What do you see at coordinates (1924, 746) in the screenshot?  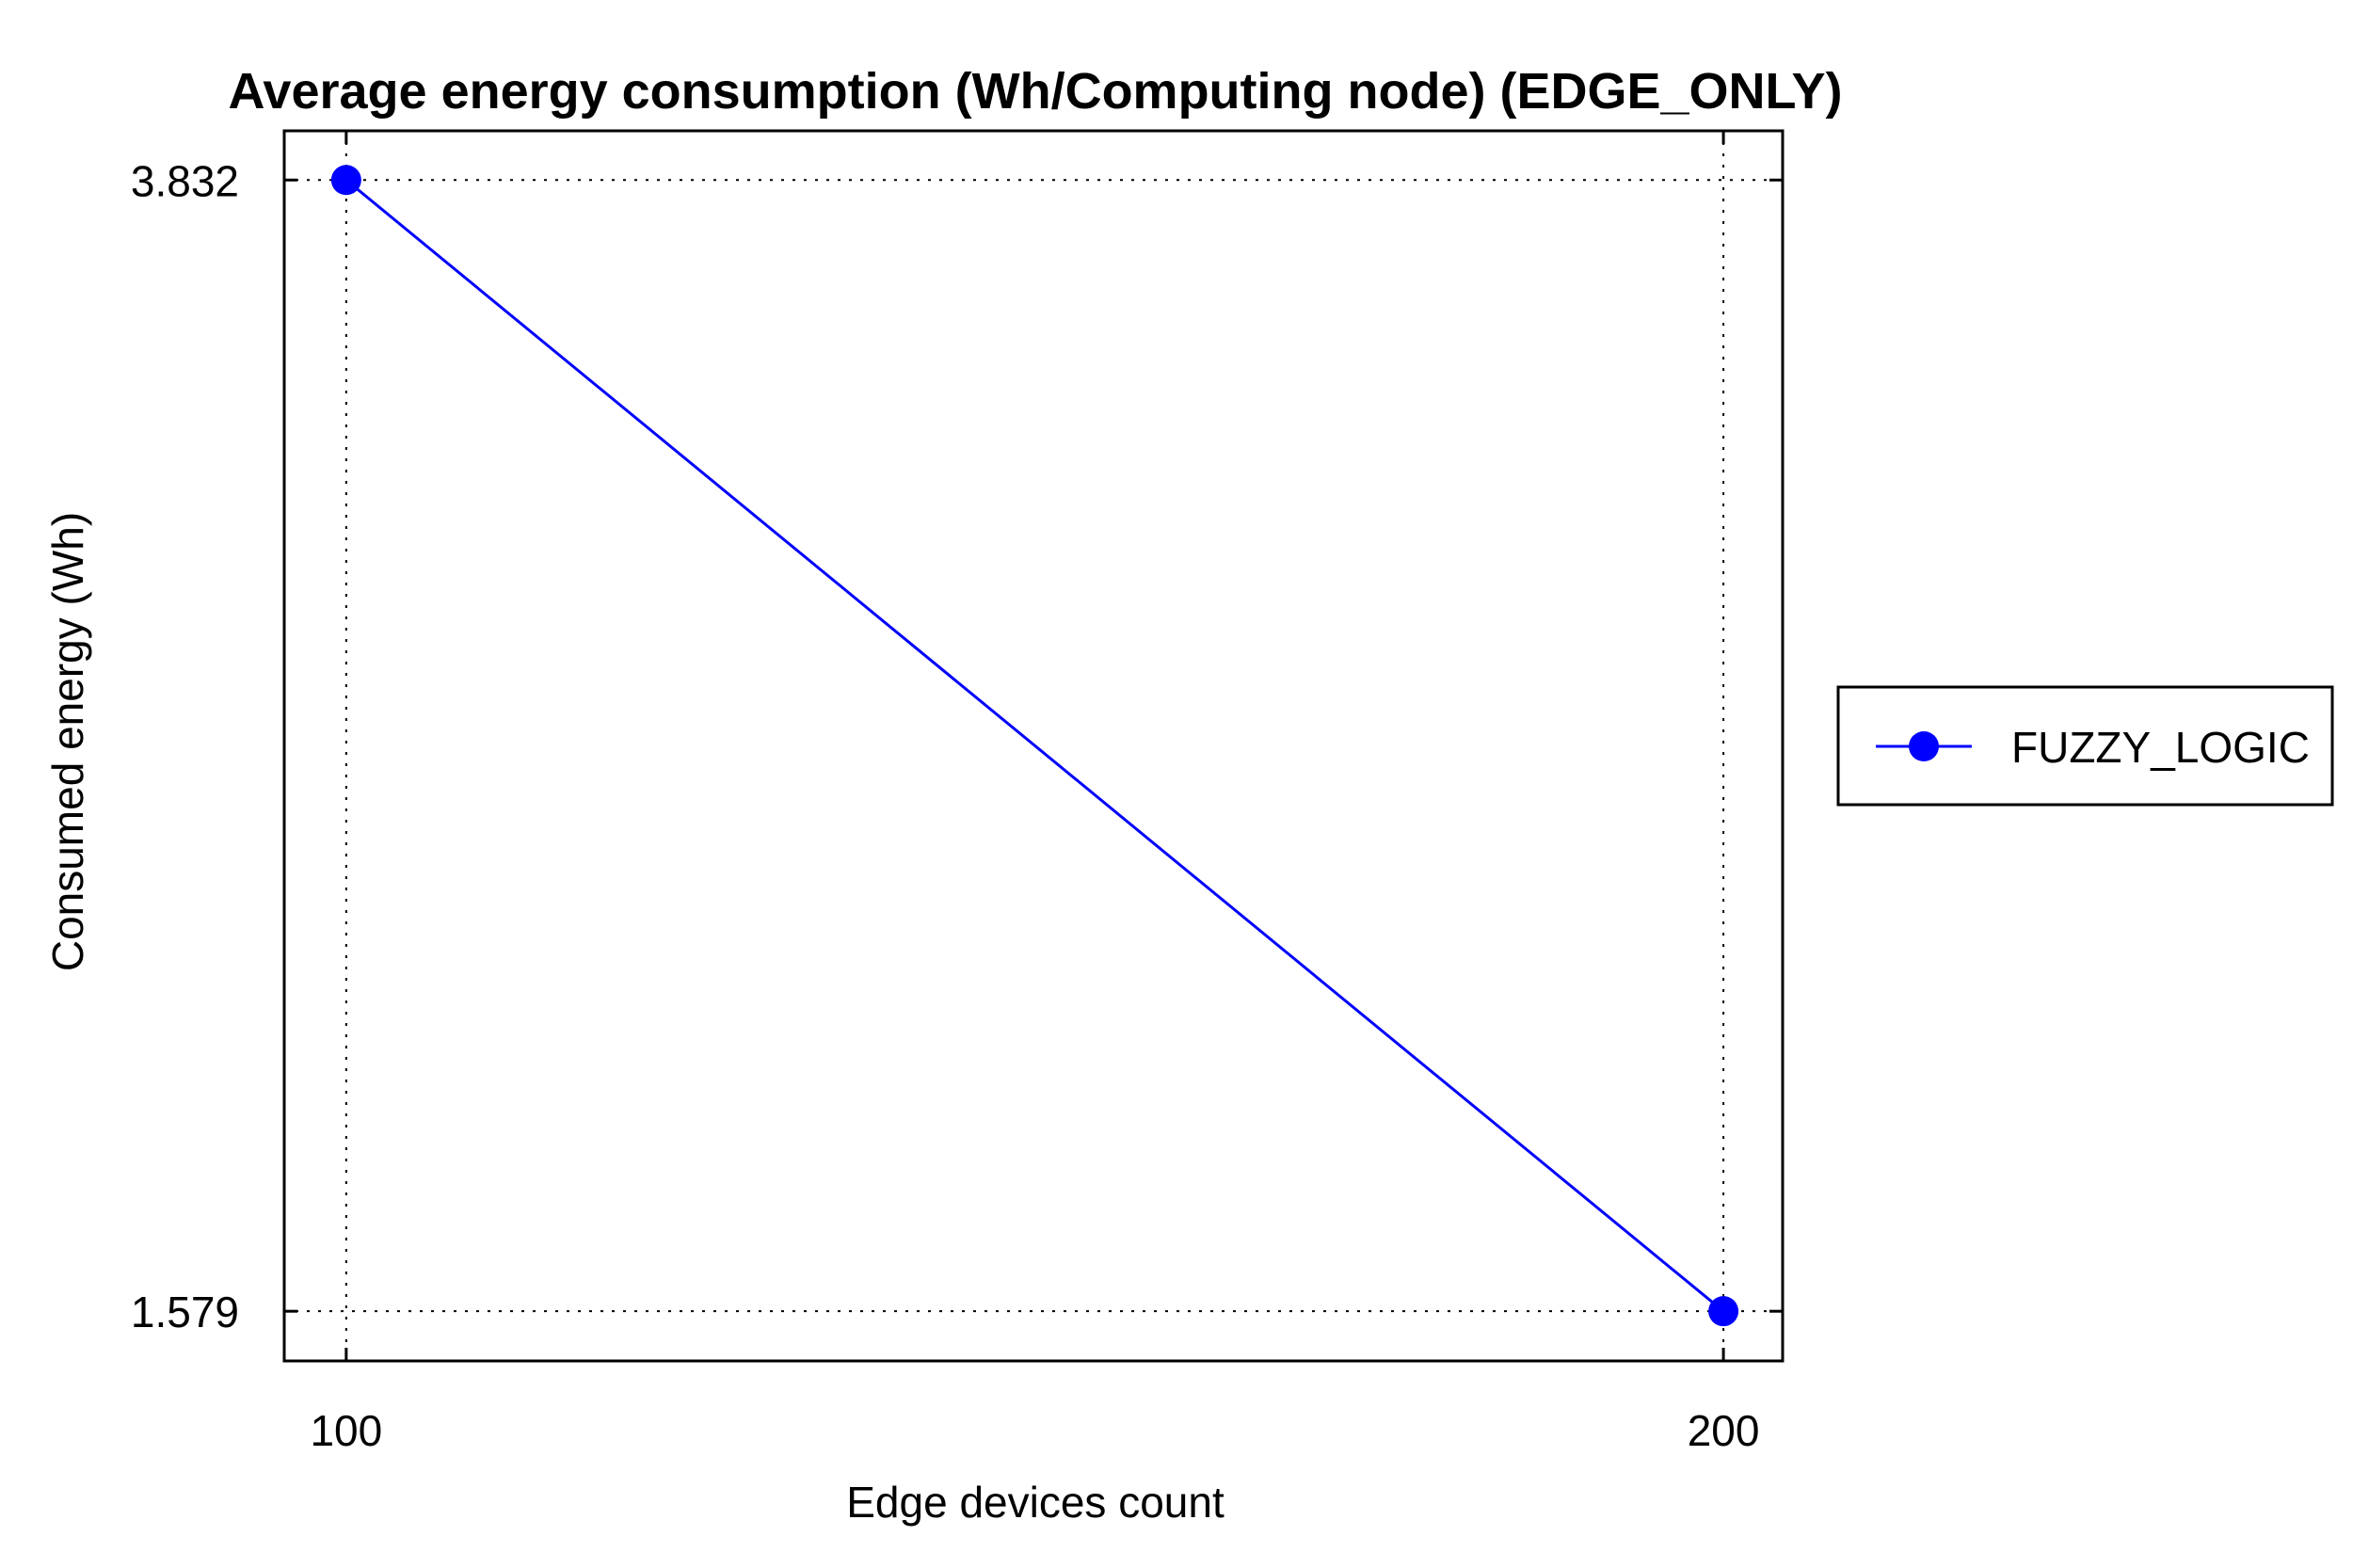 I see `legend-marker-fuzzy-logic` at bounding box center [1924, 746].